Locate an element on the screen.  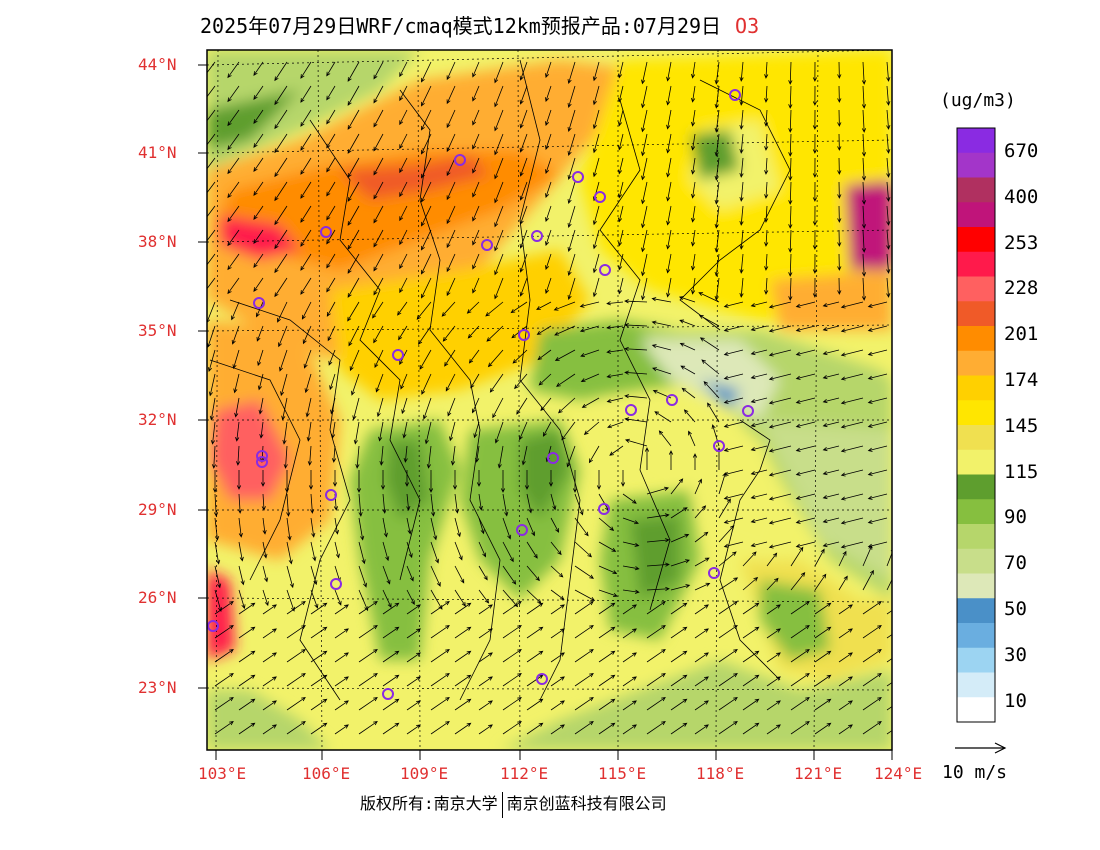
colorbar-label: 145 is located at coordinates (1021, 425).